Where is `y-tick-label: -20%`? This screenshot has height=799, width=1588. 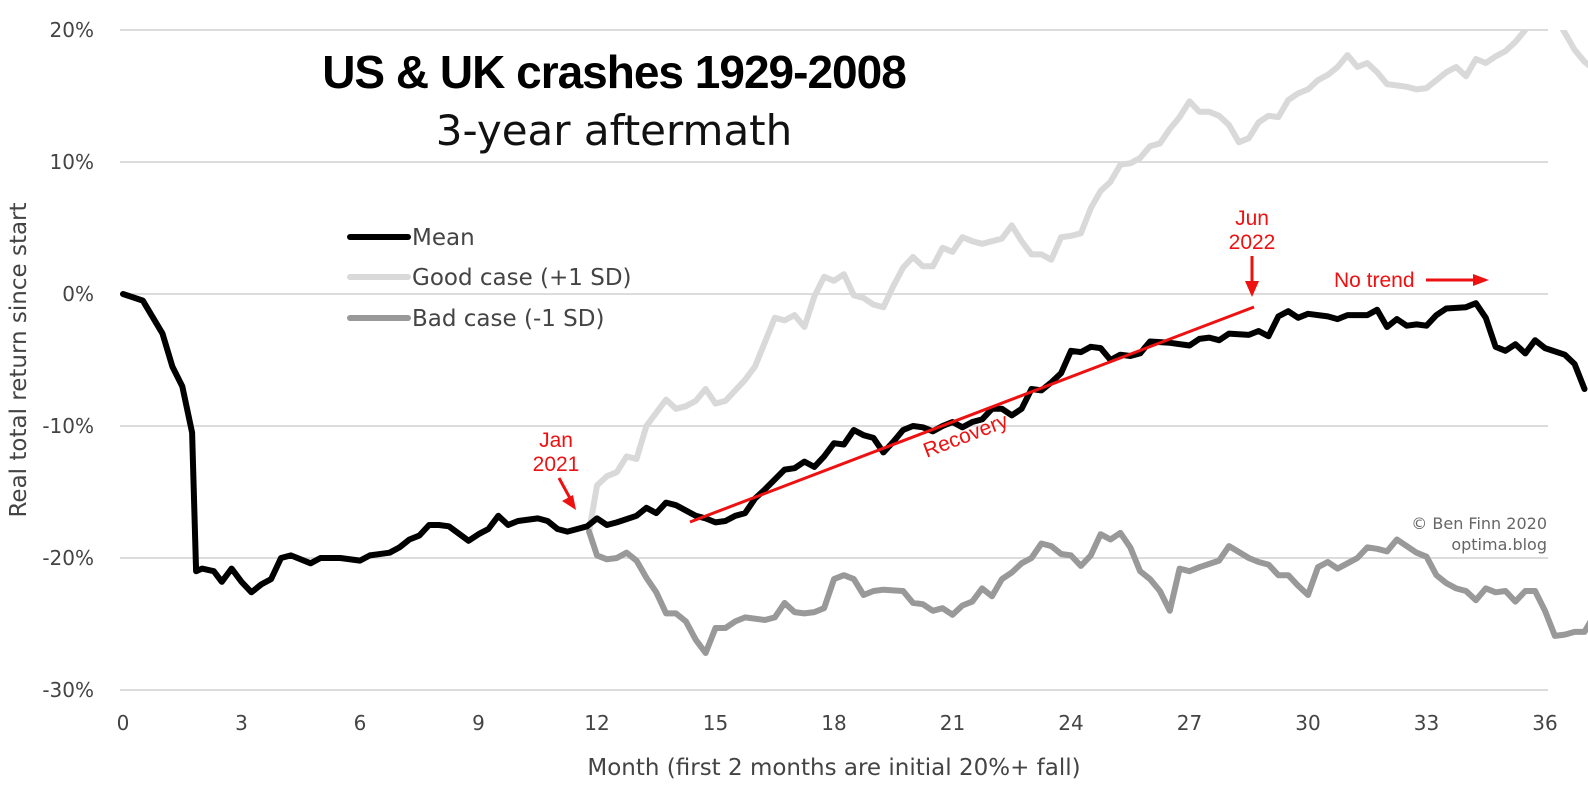 y-tick-label: -20% is located at coordinates (68, 558).